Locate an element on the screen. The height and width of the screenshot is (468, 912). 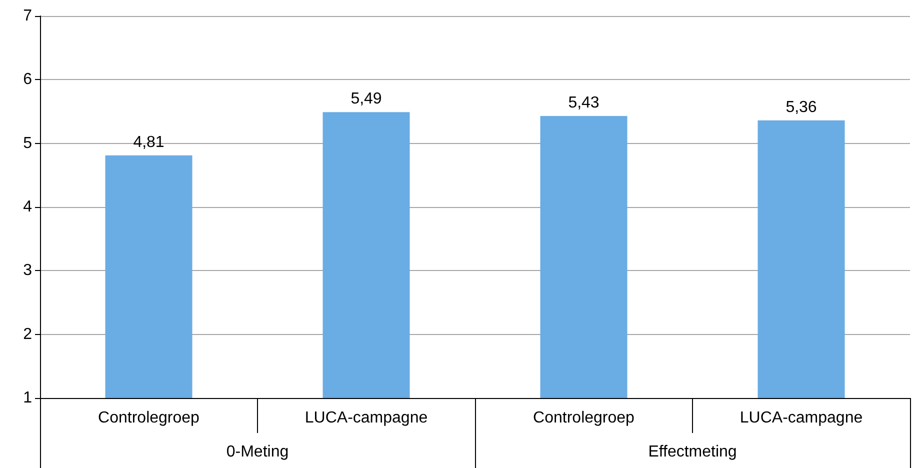
data-label: 5,43 is located at coordinates (584, 103).